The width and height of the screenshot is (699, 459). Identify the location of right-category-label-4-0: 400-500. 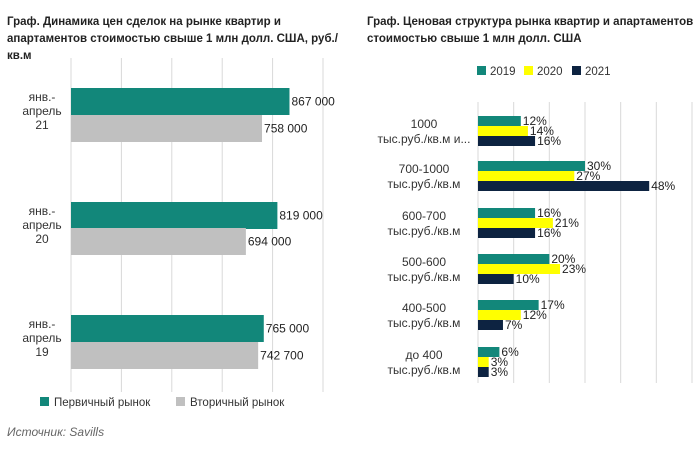
(424, 308).